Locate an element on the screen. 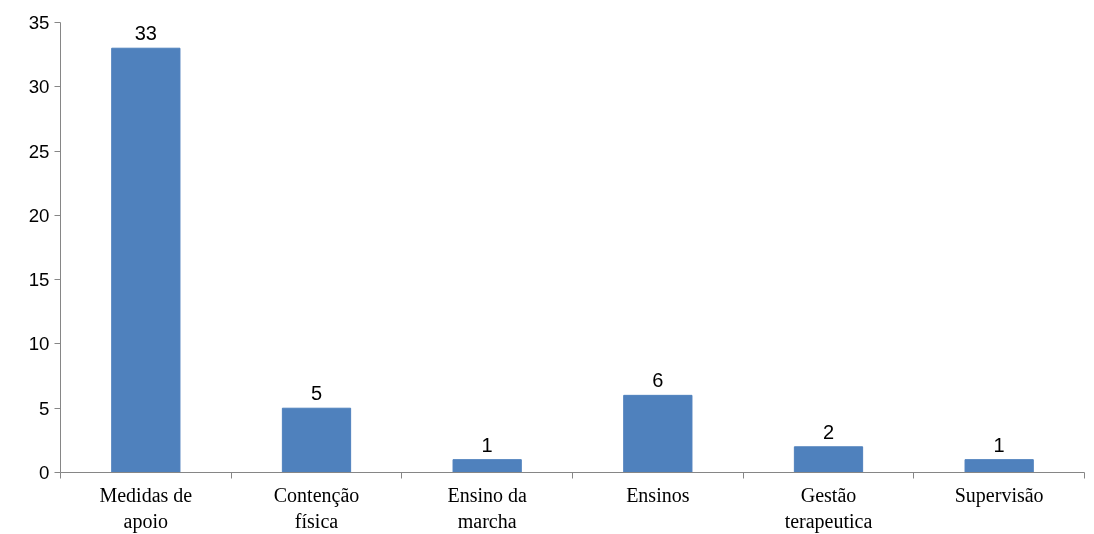 The height and width of the screenshot is (534, 1094). y-tick-label: 5 is located at coordinates (44, 408).